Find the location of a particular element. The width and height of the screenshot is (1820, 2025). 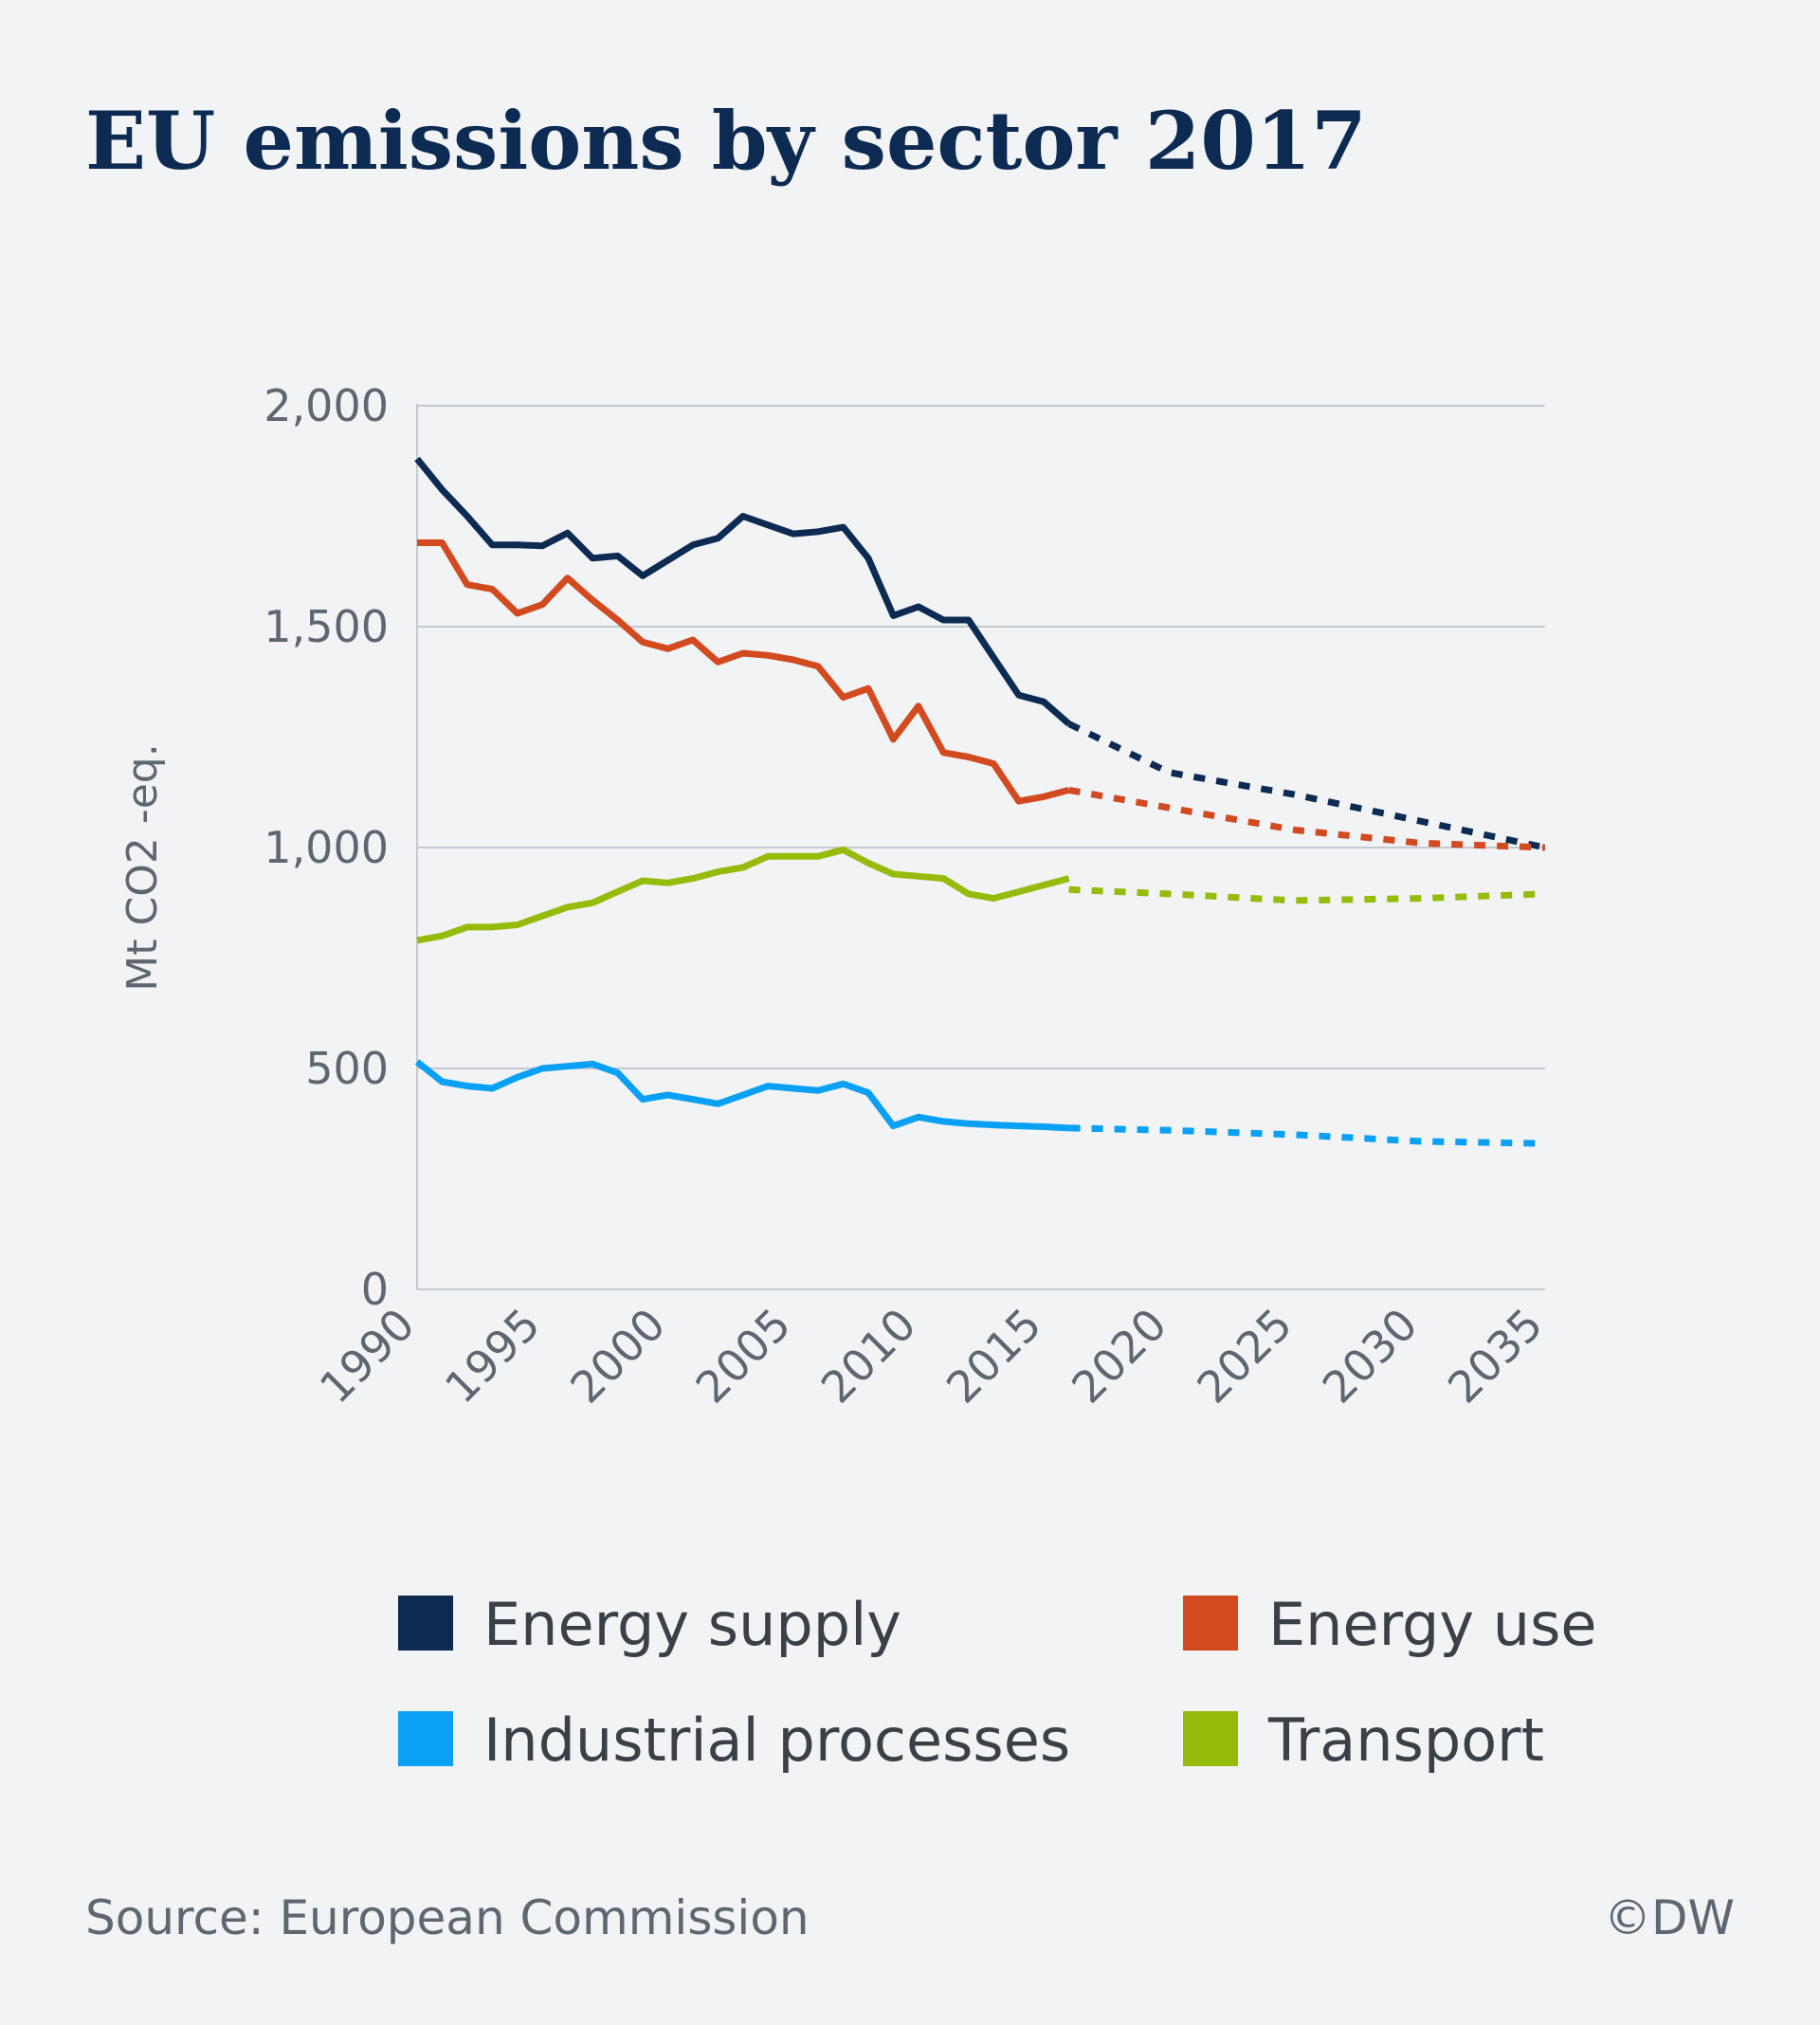

x-tick-label: 2010 is located at coordinates (868, 1356).